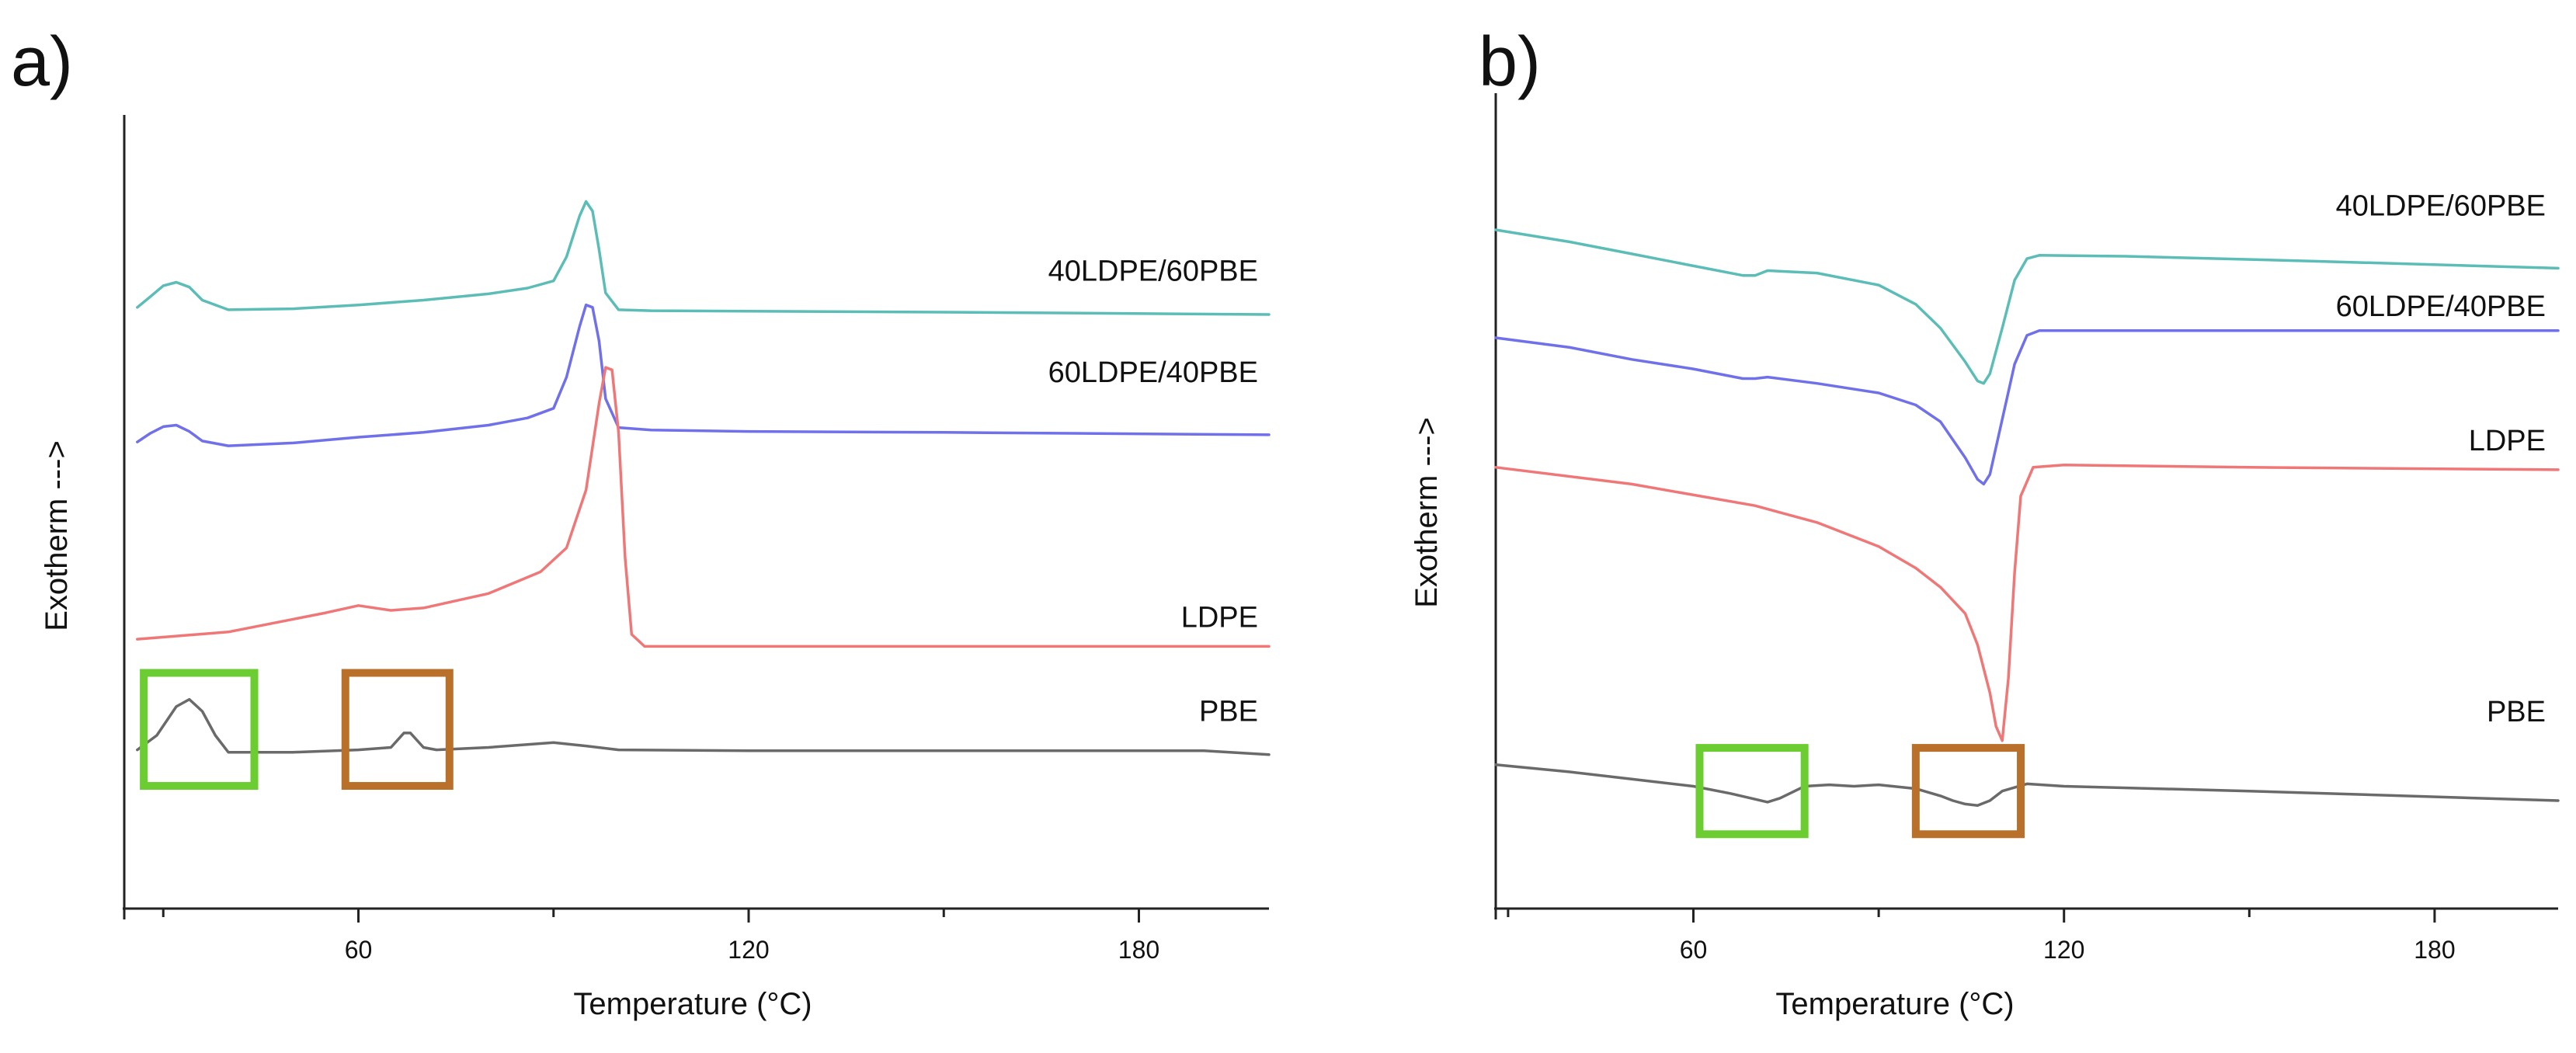 This screenshot has height=1053, width=2576. I want to click on panel-label: a), so click(42, 62).